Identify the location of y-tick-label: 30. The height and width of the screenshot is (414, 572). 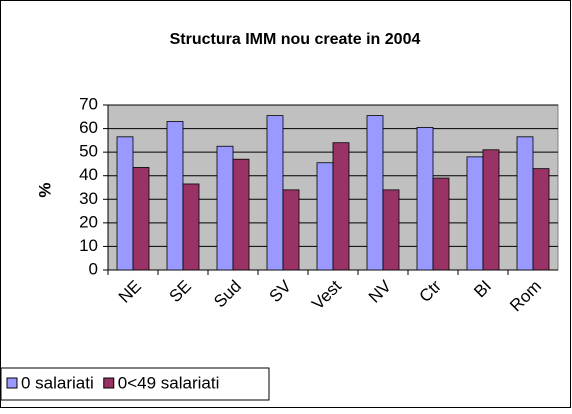
(88, 198).